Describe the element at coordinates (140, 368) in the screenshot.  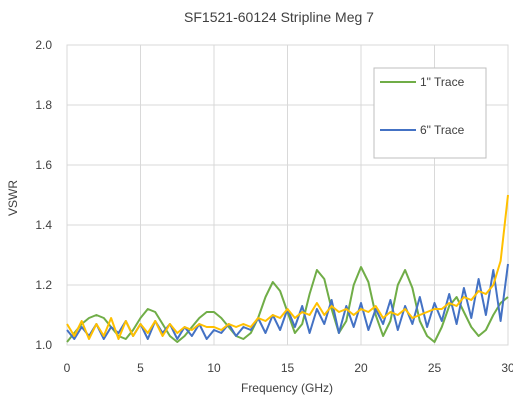
I see `x-tick-label: 5` at that location.